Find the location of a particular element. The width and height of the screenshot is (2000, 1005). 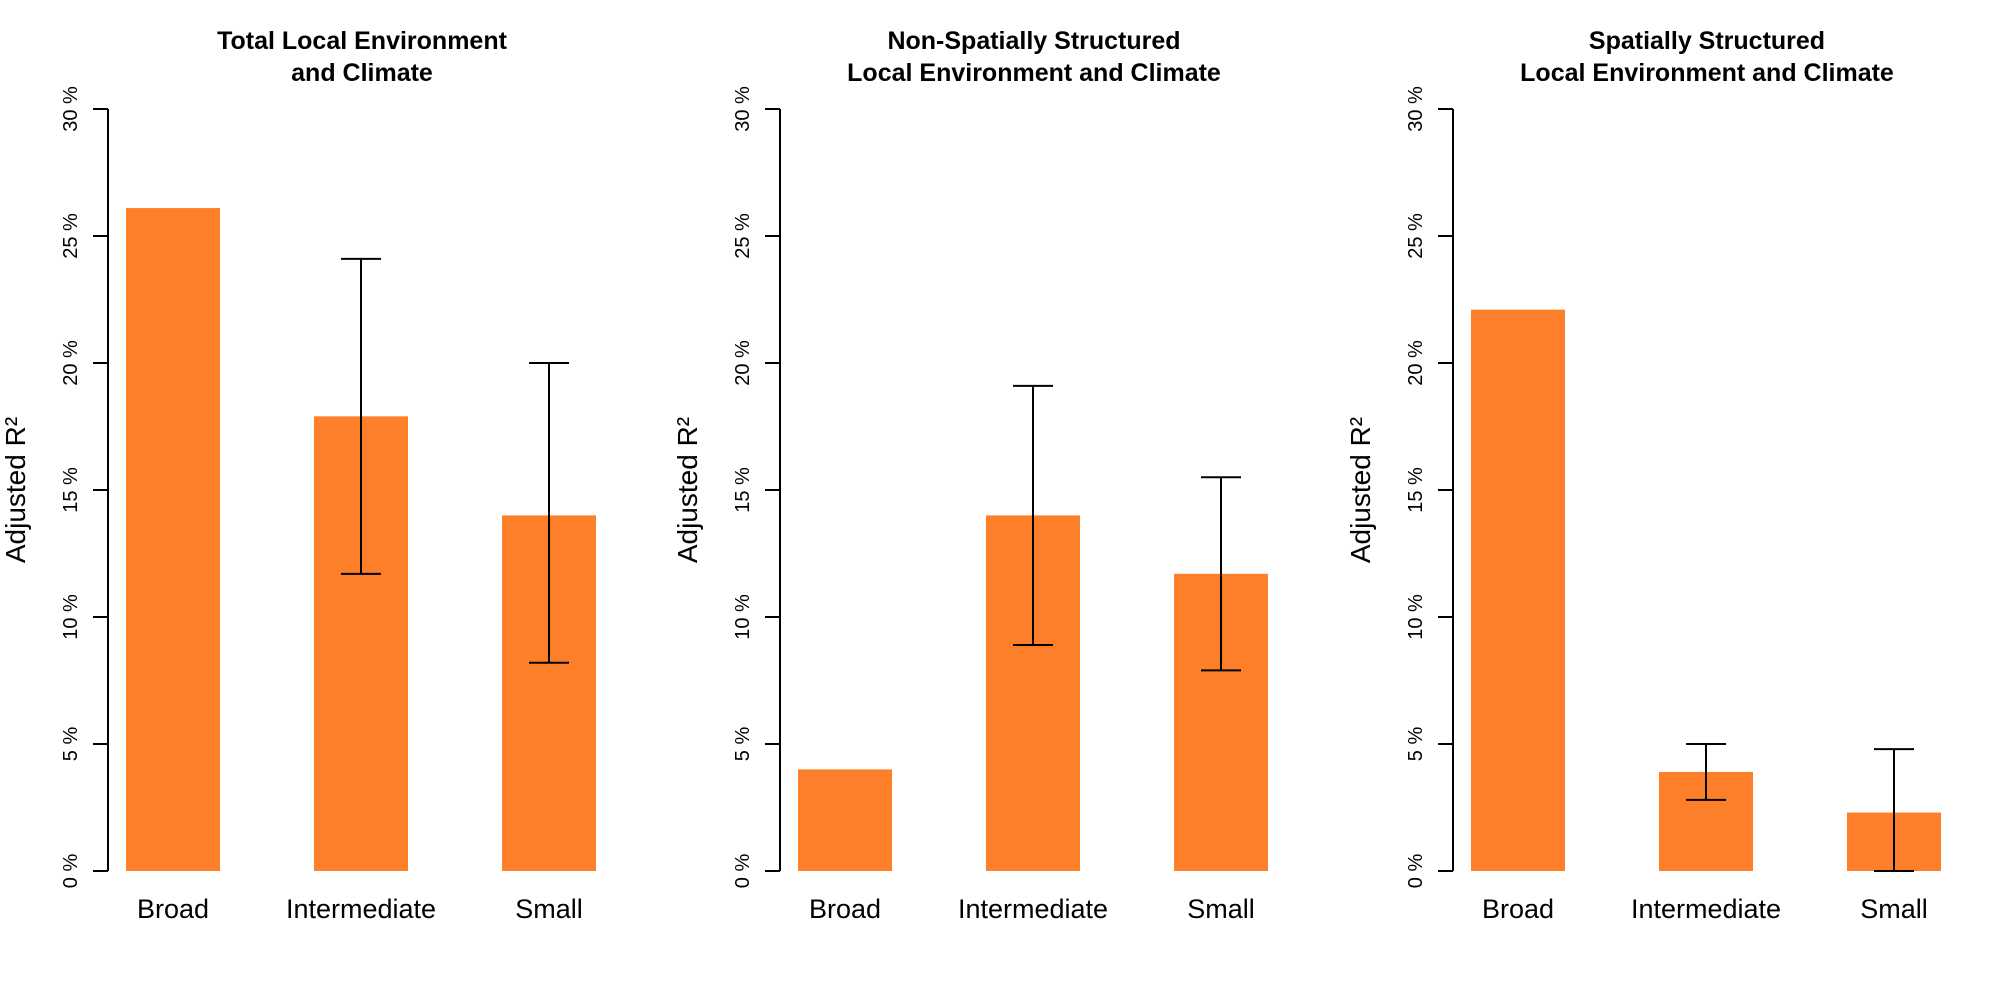

chart-title-line: Spatially Structured is located at coordinates (1707, 41).